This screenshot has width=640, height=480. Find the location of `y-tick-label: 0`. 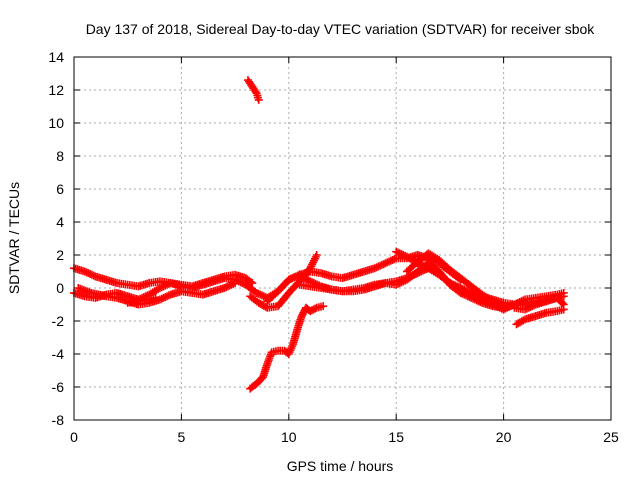

y-tick-label: 0 is located at coordinates (60, 288).